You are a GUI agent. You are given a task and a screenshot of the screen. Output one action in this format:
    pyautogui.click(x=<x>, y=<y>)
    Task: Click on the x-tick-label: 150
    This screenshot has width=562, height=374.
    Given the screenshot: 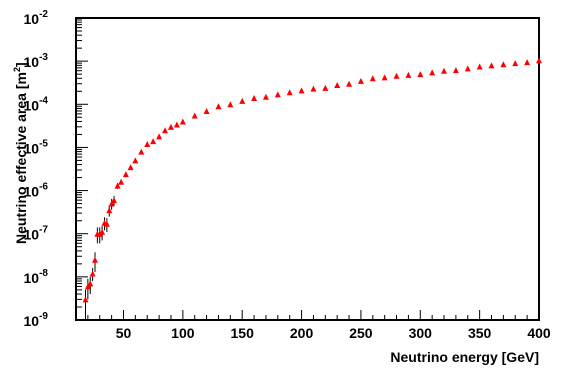 What is the action you would take?
    pyautogui.click(x=243, y=333)
    